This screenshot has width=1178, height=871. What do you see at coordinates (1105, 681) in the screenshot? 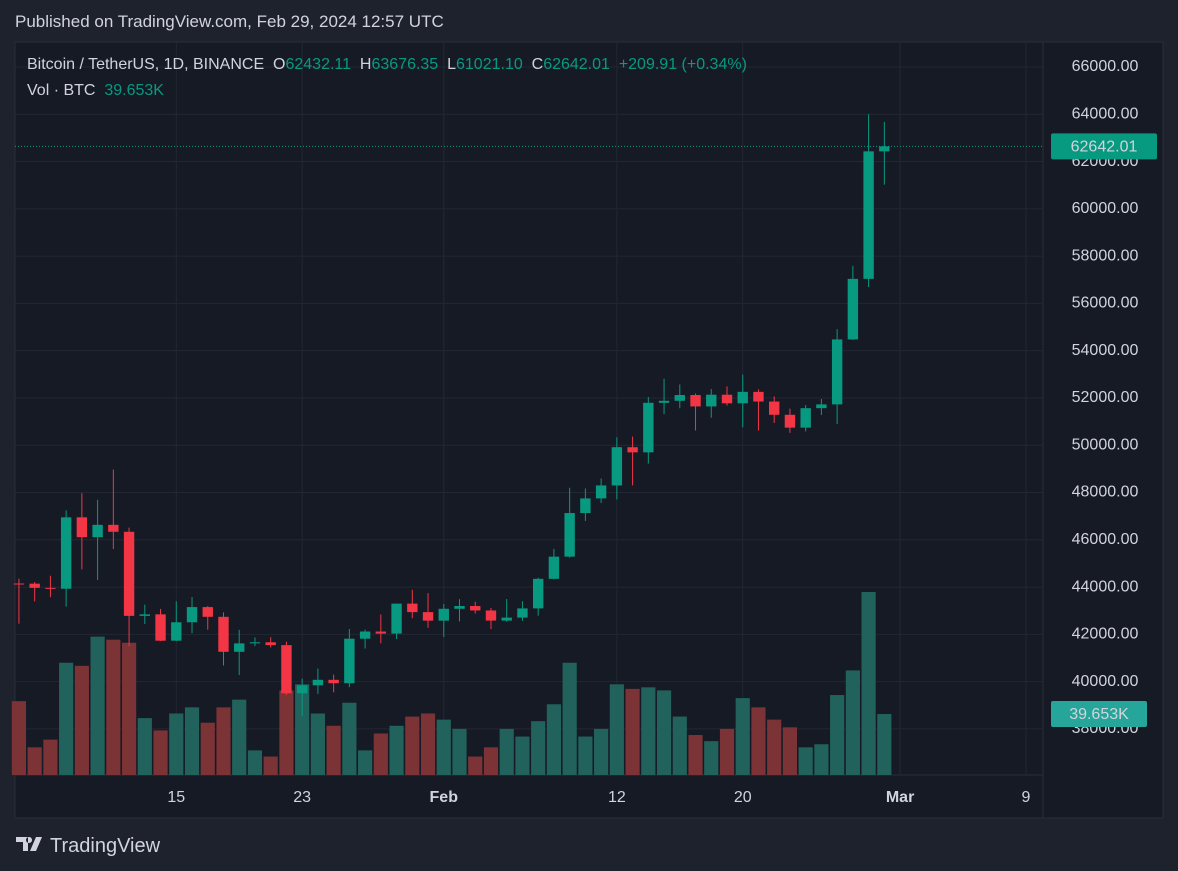
I see `y-tick-label: 40000.00` at bounding box center [1105, 681].